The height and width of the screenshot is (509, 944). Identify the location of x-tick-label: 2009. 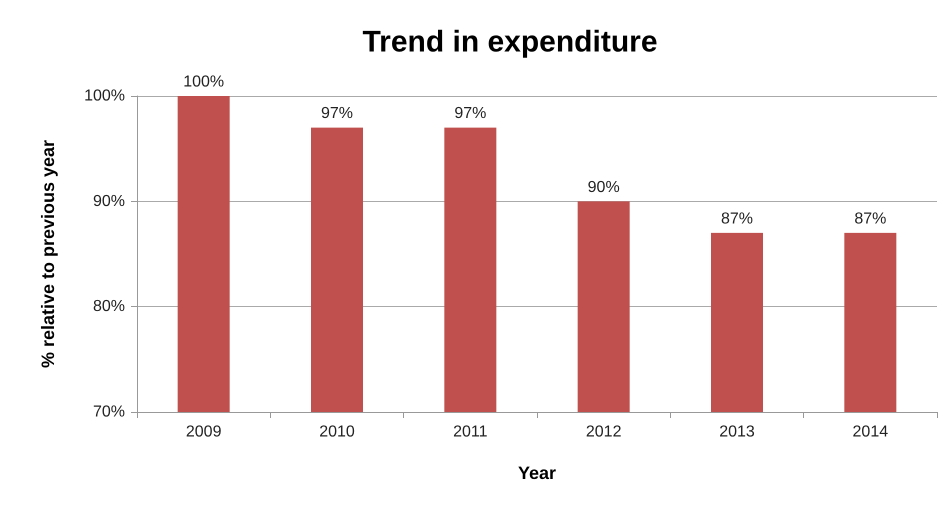
(204, 432).